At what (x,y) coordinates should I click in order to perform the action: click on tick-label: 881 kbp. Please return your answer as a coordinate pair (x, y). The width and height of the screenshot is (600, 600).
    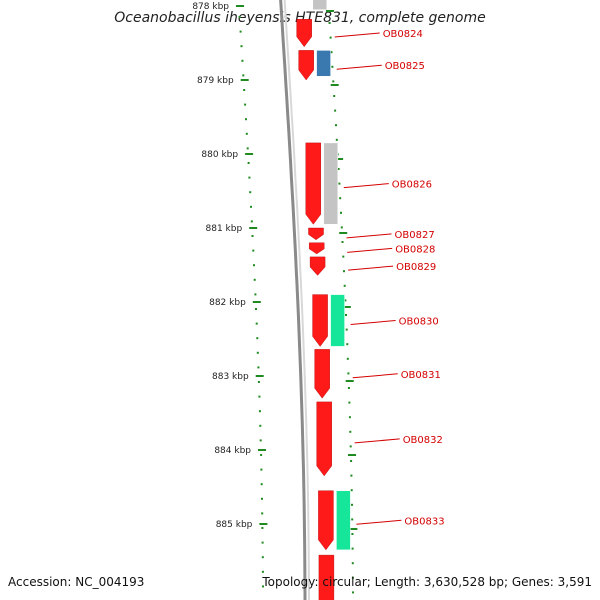
    Looking at the image, I should click on (224, 229).